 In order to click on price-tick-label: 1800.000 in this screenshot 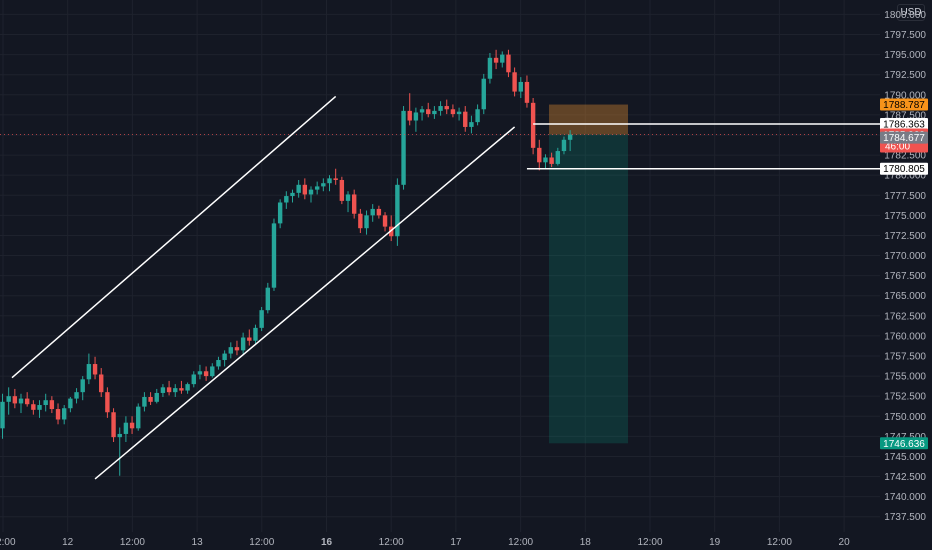, I will do `click(905, 15)`.